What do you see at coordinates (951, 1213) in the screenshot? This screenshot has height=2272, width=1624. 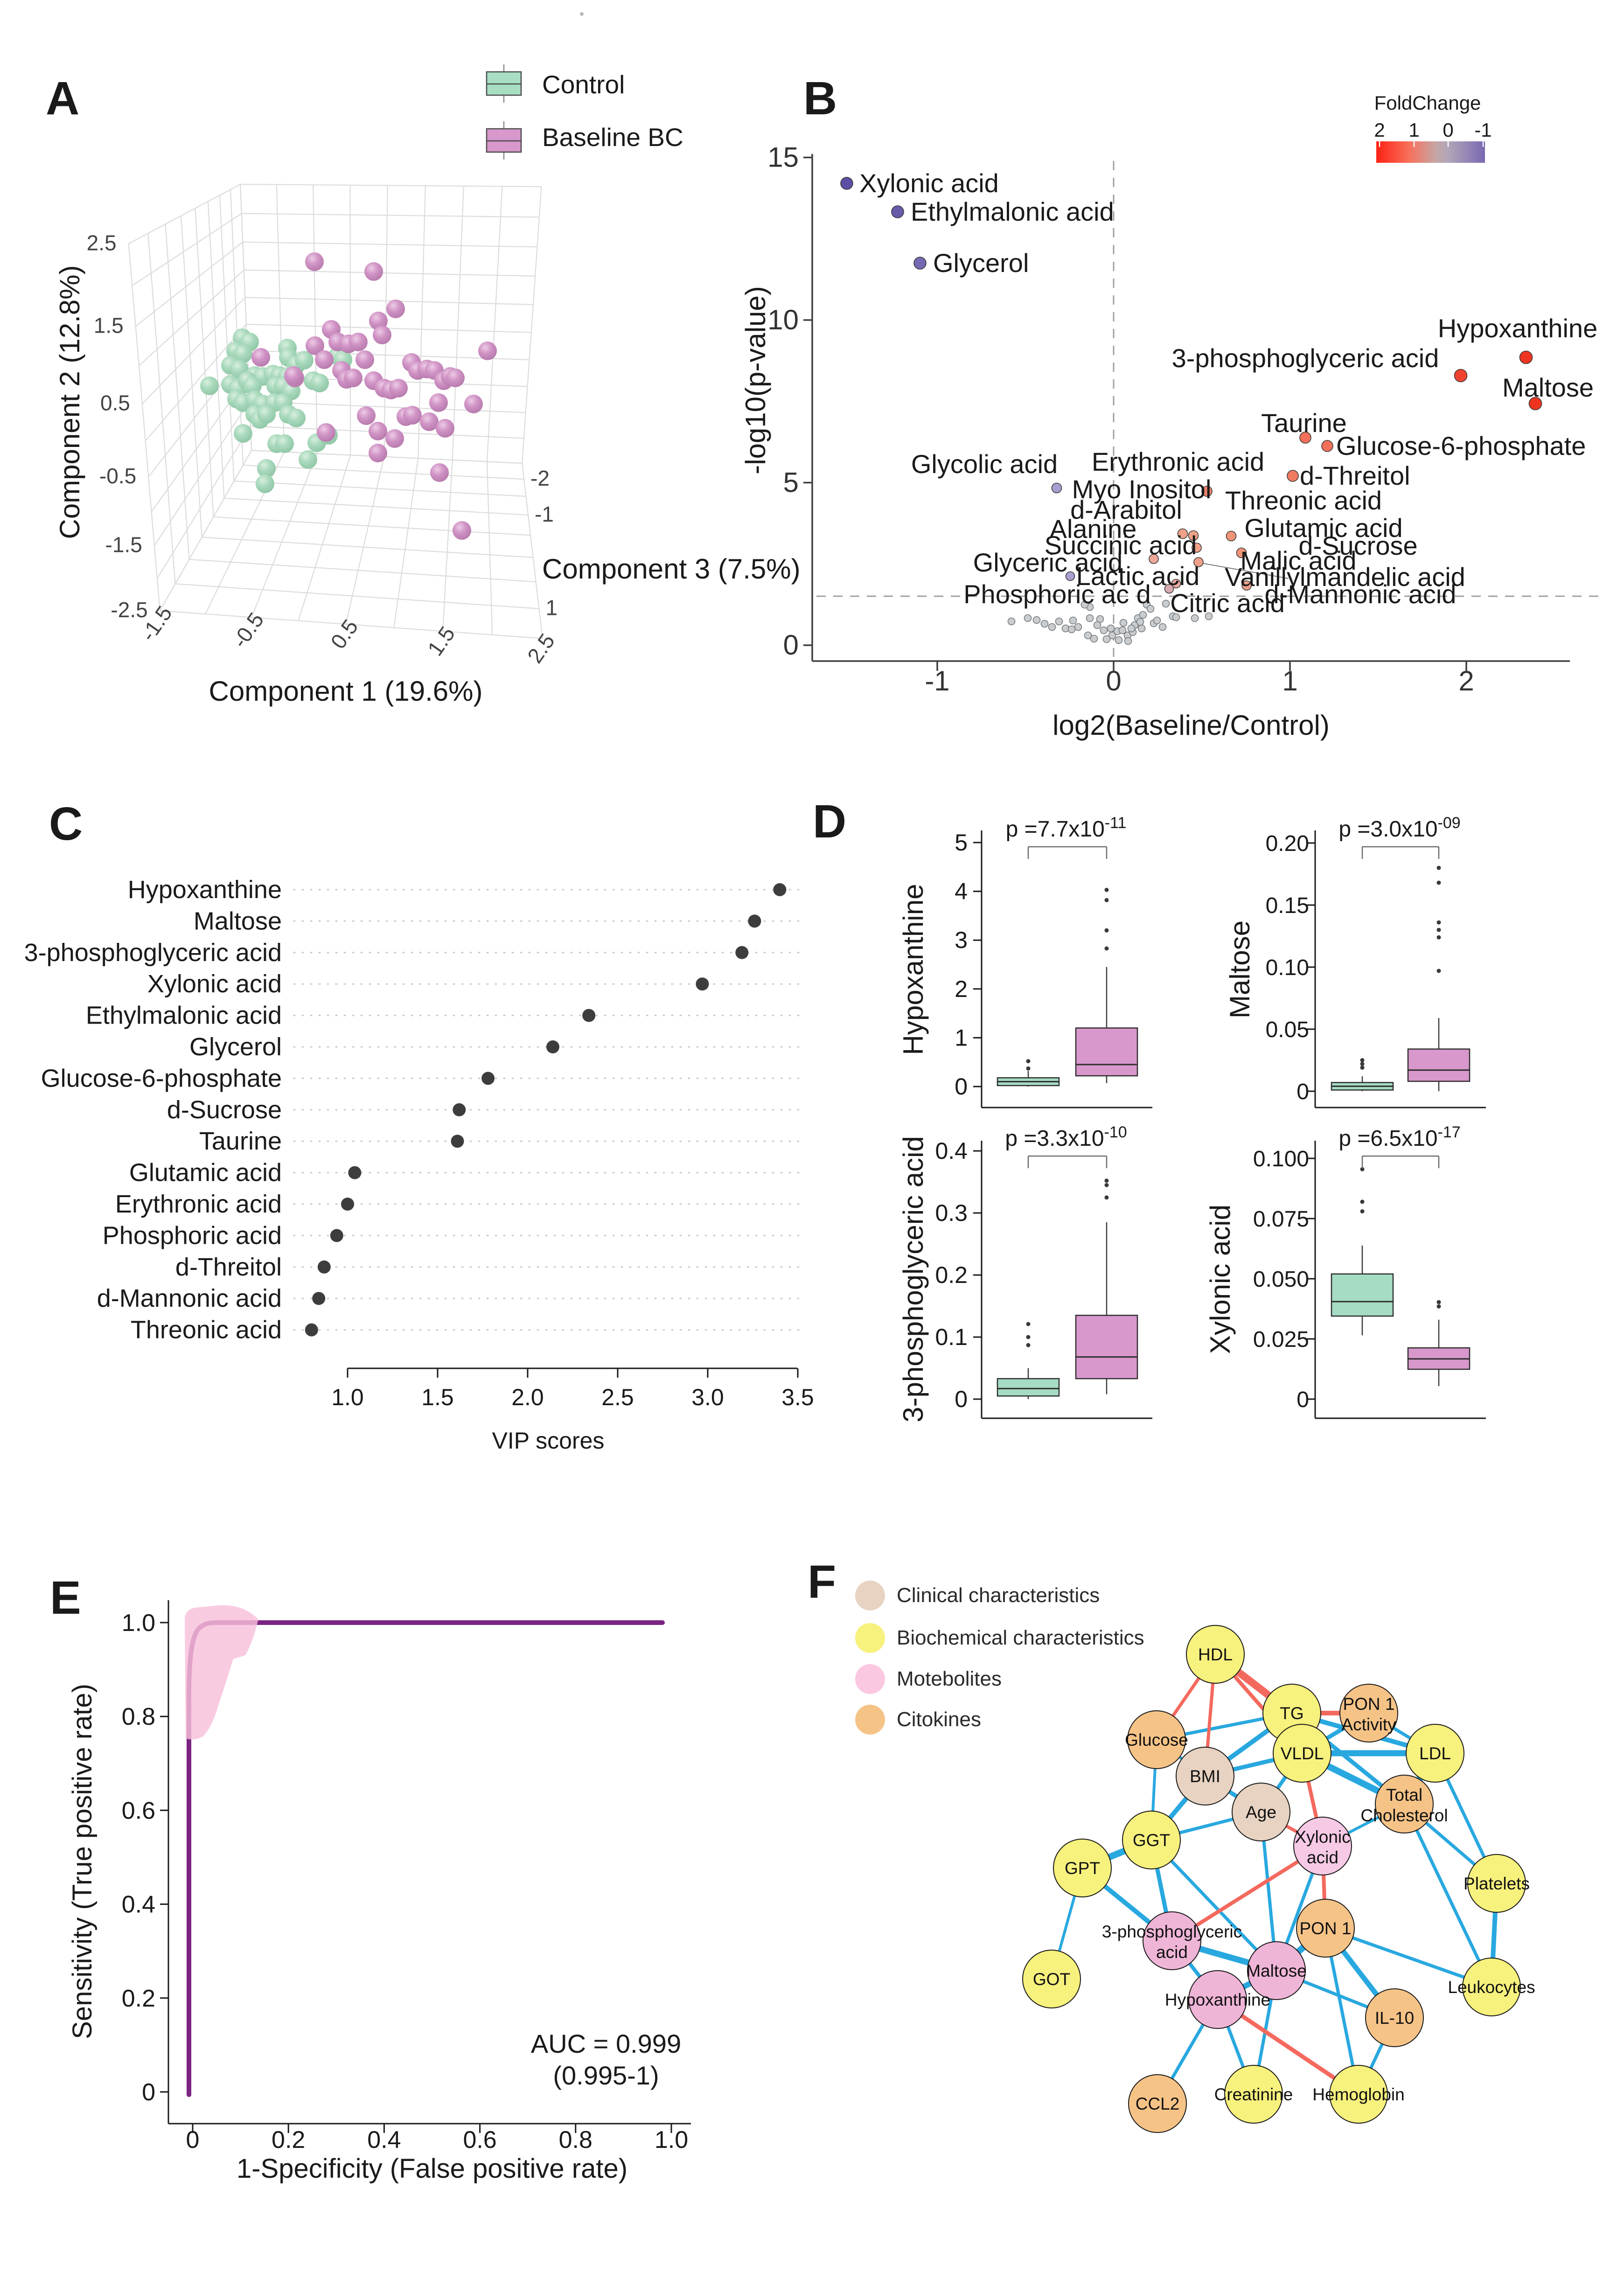 I see `svg-text: 0.3` at bounding box center [951, 1213].